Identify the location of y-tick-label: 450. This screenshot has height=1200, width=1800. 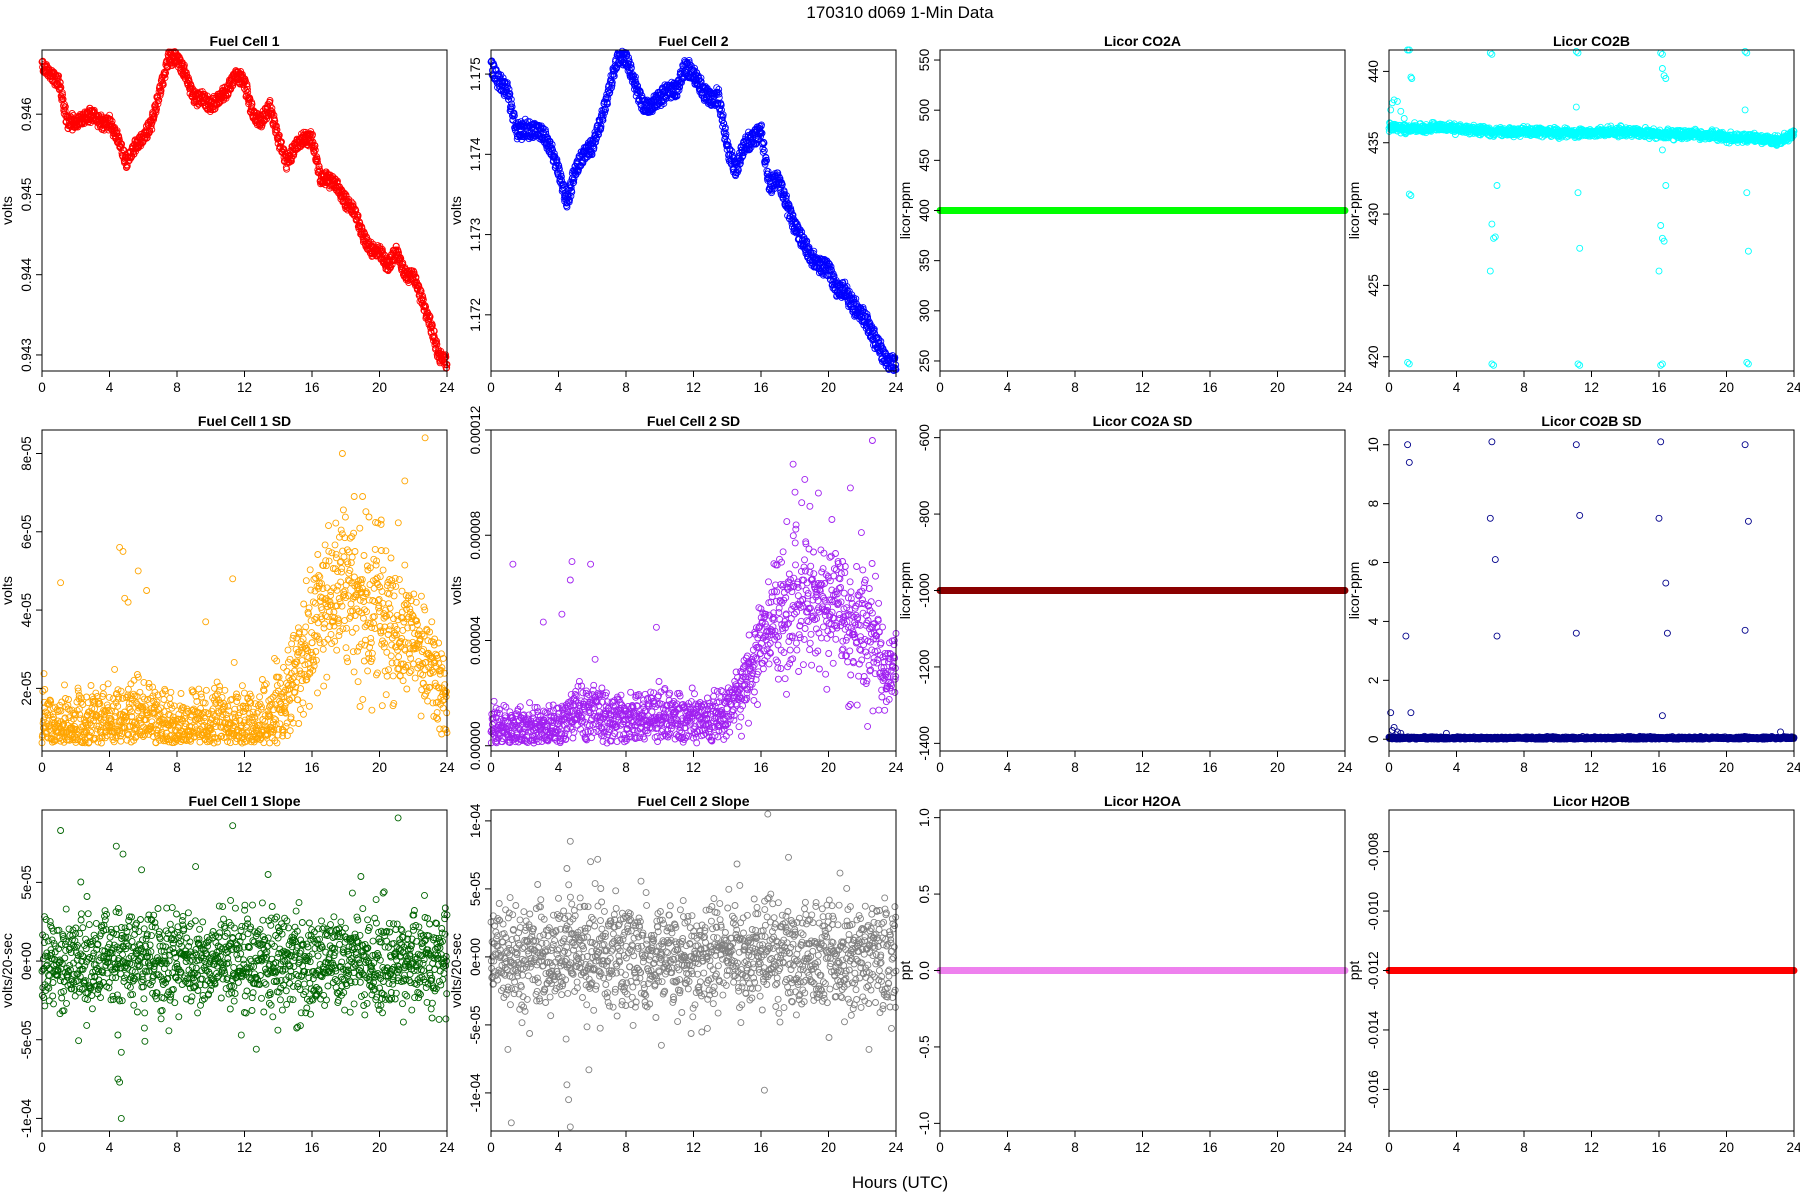
(924, 160).